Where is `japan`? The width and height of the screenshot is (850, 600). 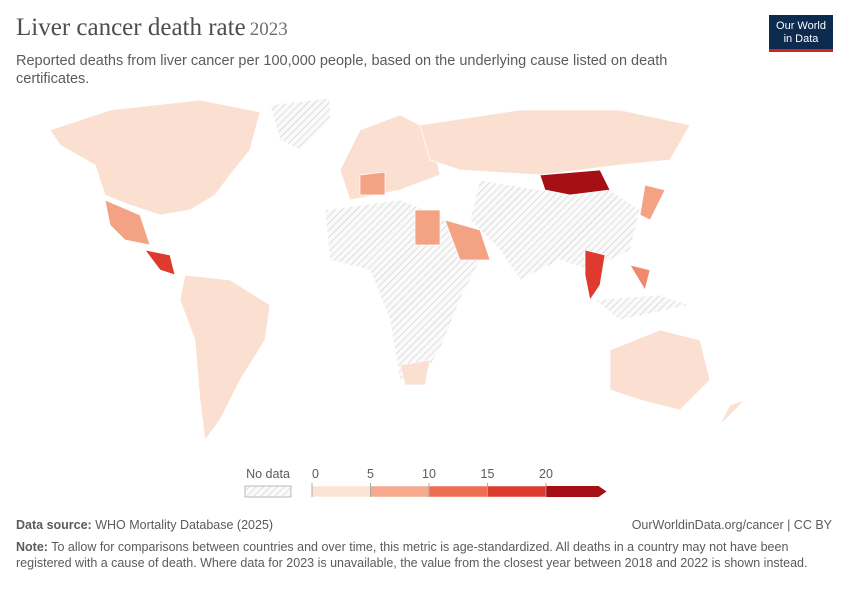
japan is located at coordinates (652, 202).